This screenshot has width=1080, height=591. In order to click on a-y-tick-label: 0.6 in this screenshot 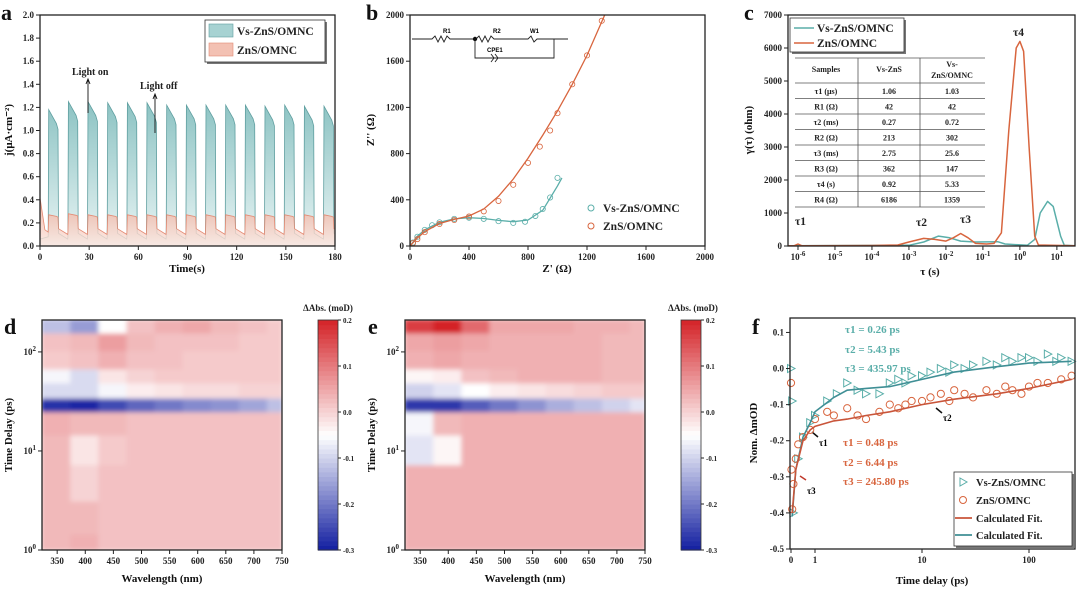, I will do `click(29, 177)`.